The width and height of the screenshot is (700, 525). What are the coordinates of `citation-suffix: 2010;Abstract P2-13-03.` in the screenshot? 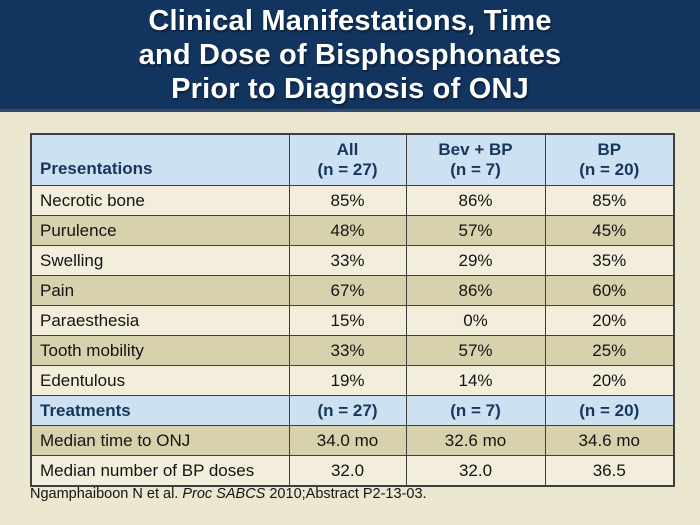 It's located at (346, 494).